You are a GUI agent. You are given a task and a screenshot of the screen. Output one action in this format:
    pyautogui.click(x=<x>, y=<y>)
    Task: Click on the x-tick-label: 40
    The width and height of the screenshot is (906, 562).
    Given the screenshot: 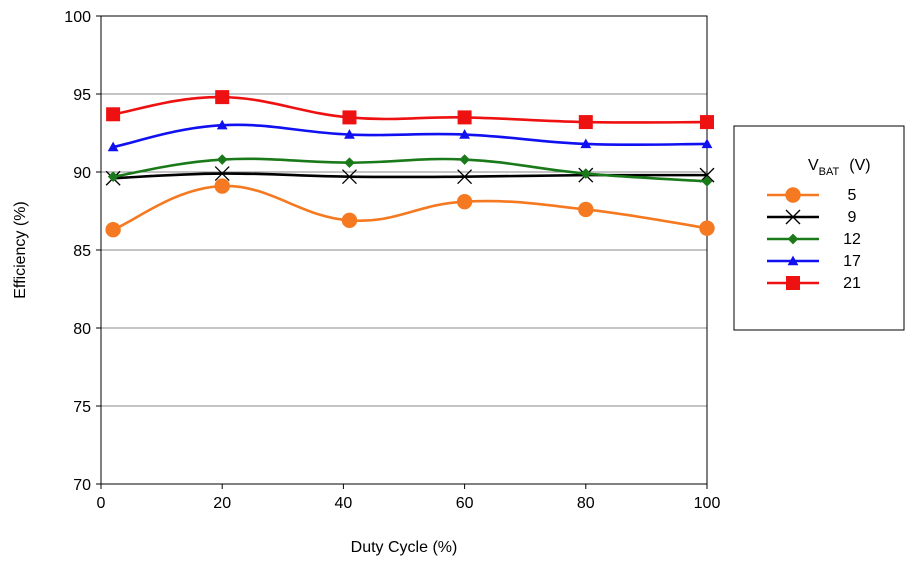 What is the action you would take?
    pyautogui.click(x=344, y=503)
    